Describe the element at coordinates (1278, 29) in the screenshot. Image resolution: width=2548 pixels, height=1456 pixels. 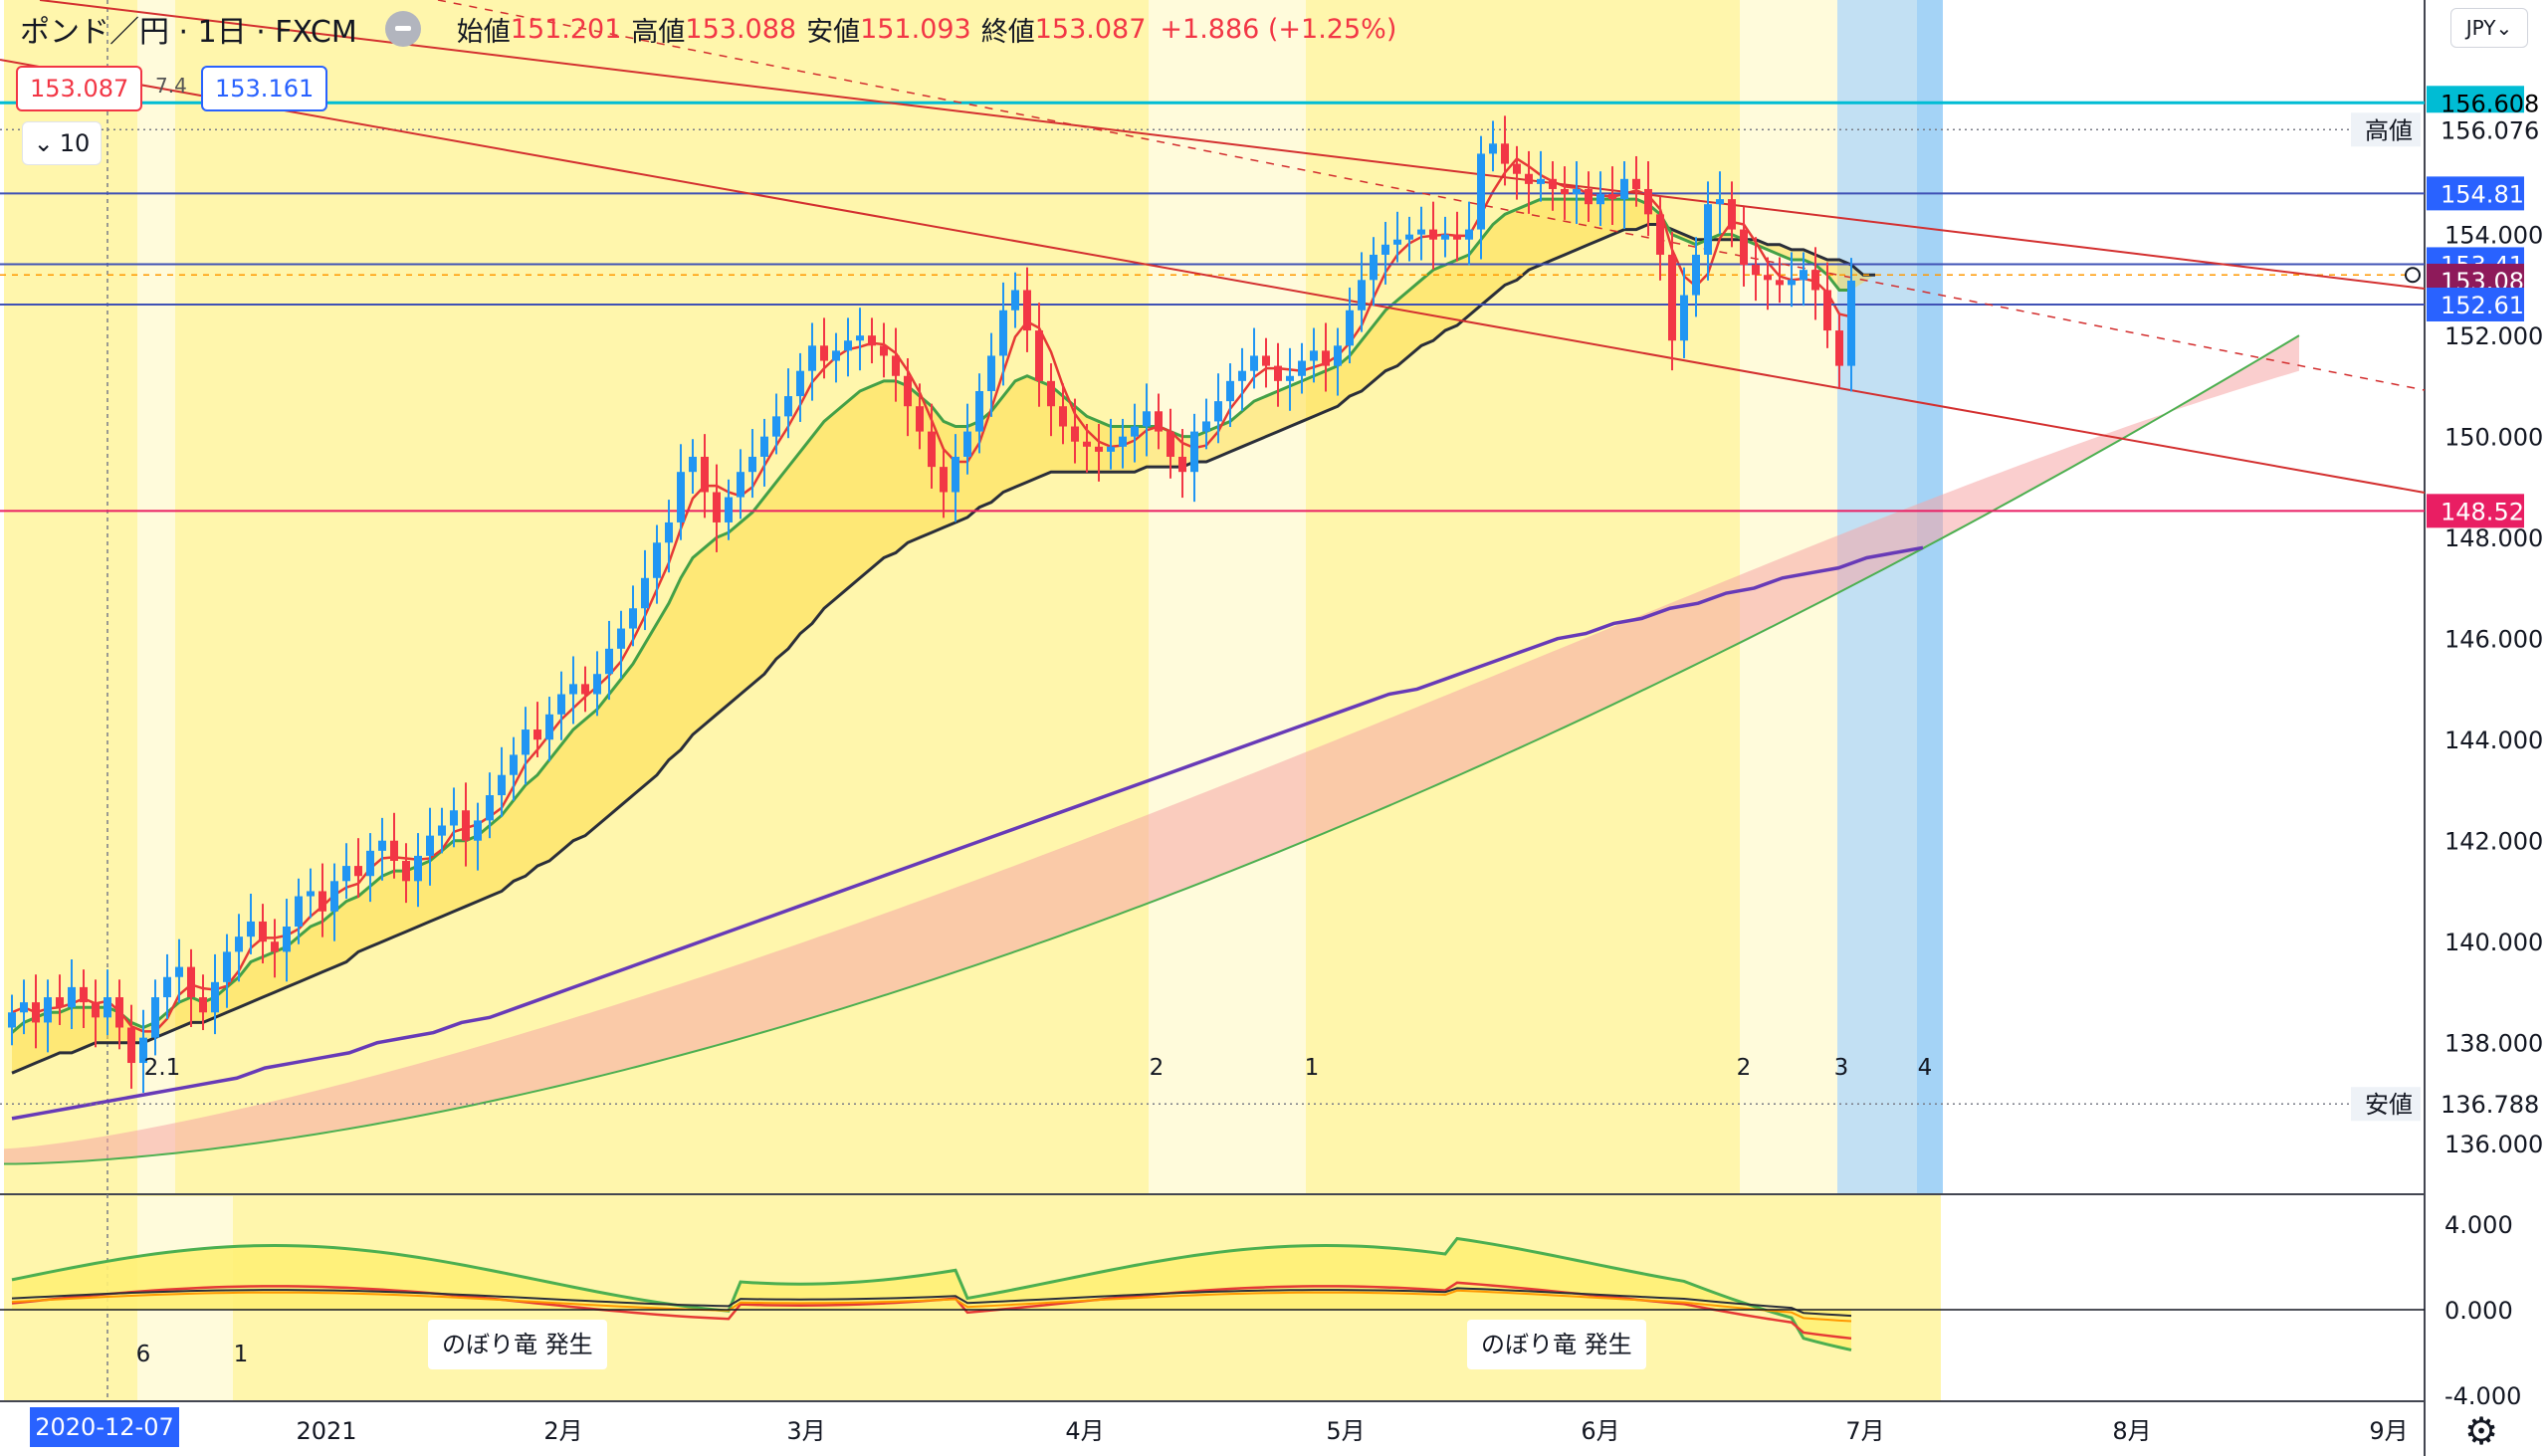
I see `change-value: +1.886 (+1.25%)` at that location.